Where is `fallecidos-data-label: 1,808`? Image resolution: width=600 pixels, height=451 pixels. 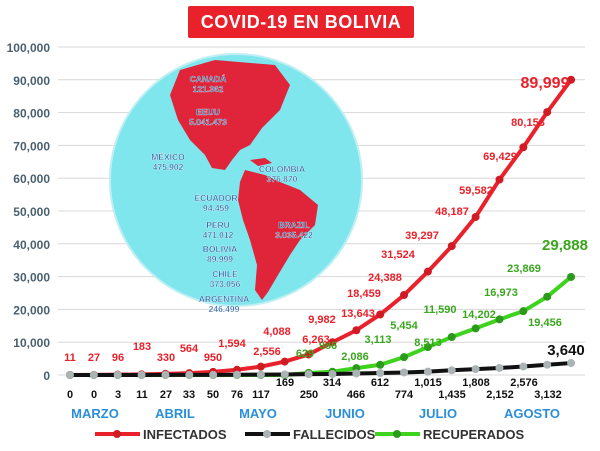 fallecidos-data-label: 1,808 is located at coordinates (476, 383).